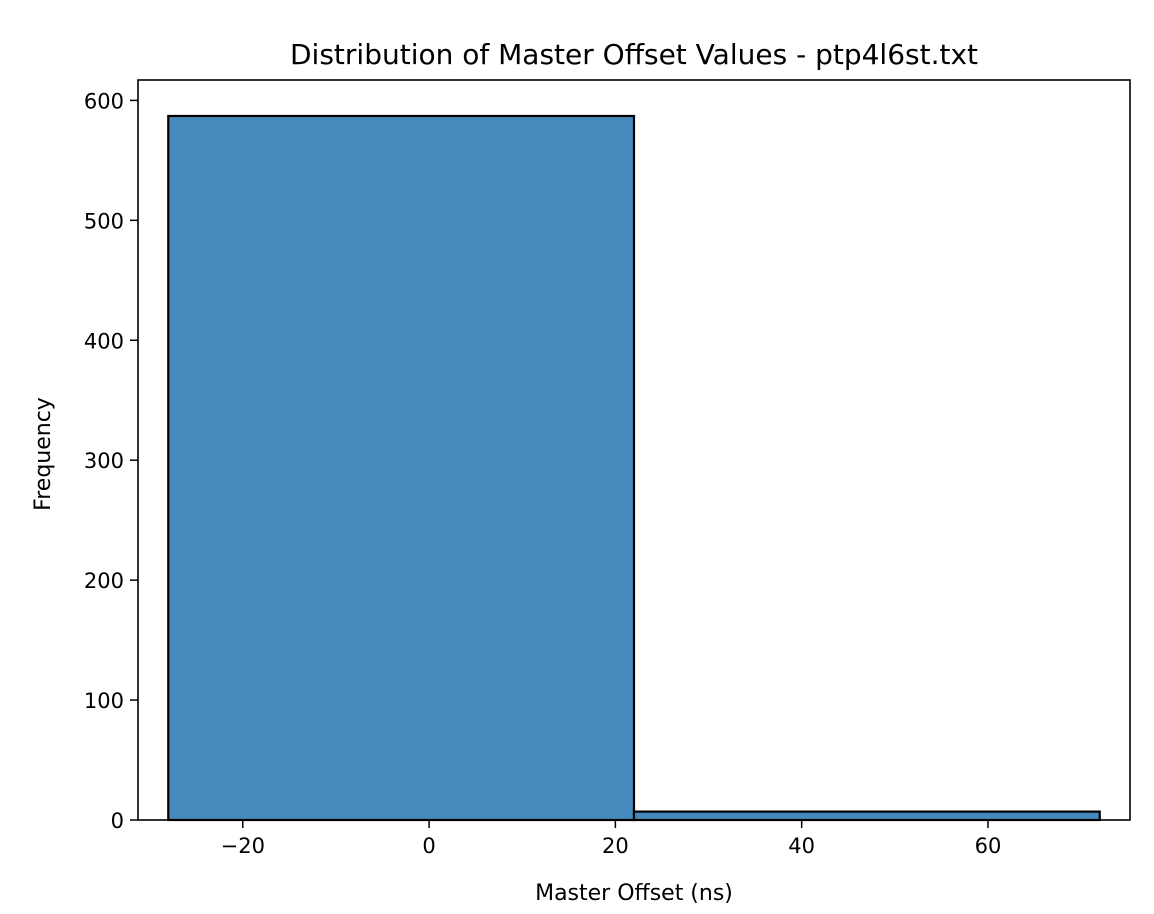  I want to click on x-tick-label: −20, so click(243, 846).